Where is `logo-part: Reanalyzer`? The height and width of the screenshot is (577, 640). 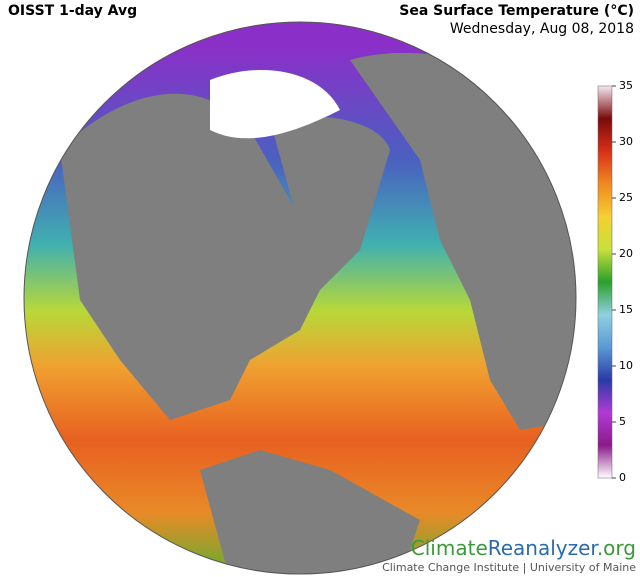
logo-part: Reanalyzer is located at coordinates (544, 548).